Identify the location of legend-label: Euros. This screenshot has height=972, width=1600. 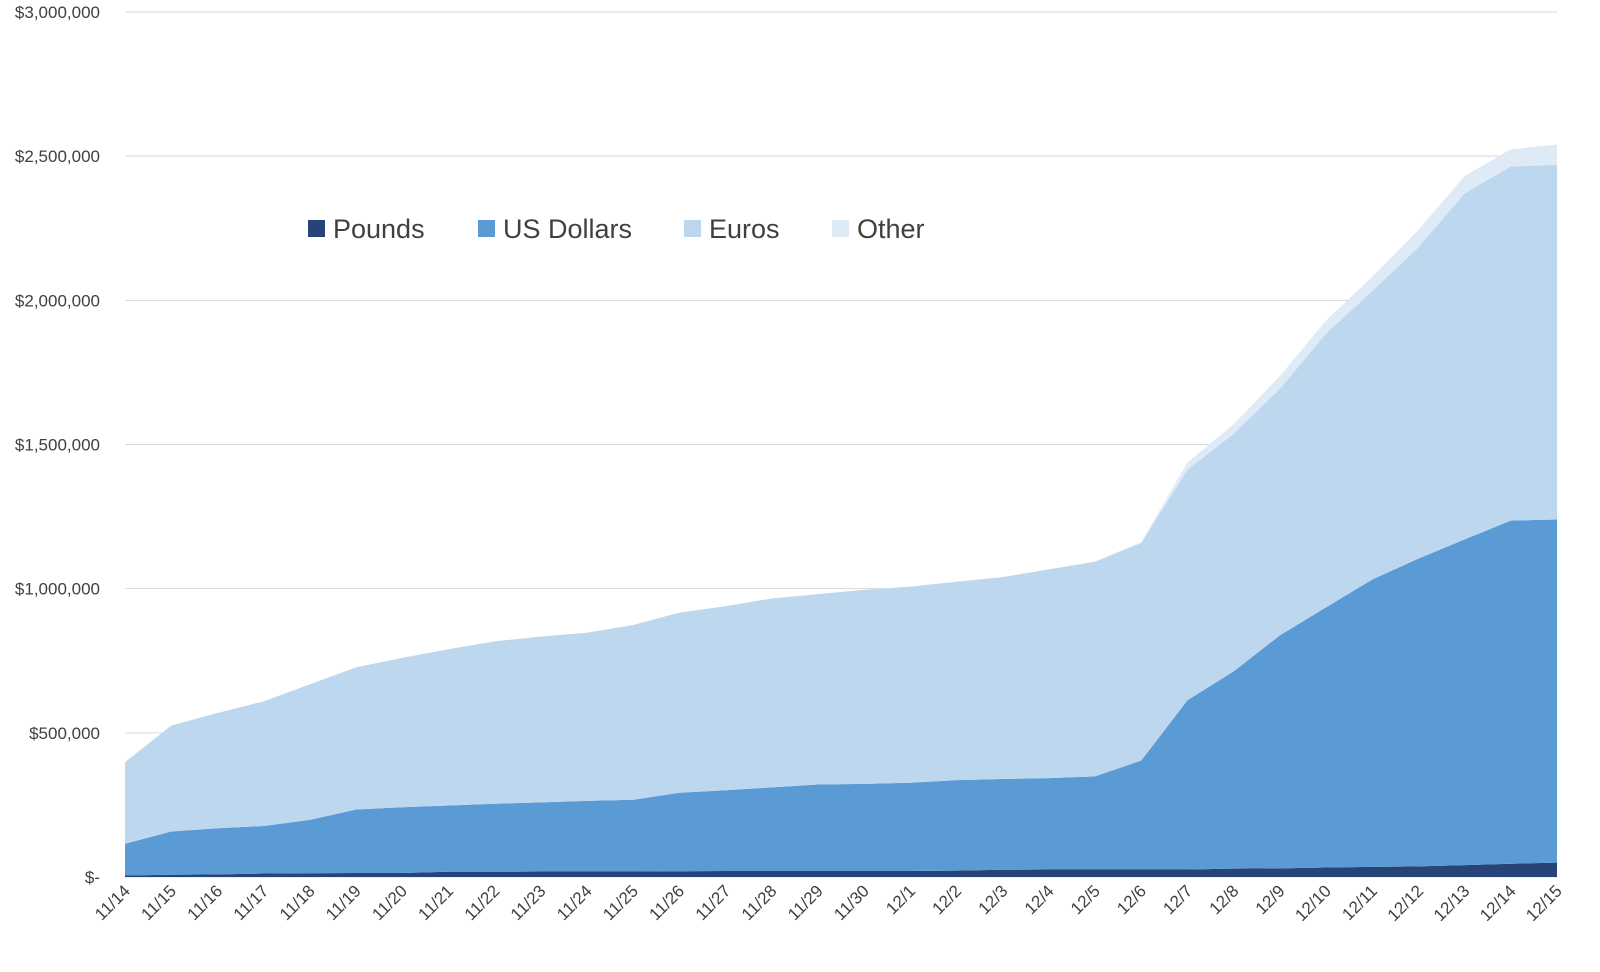
(744, 229).